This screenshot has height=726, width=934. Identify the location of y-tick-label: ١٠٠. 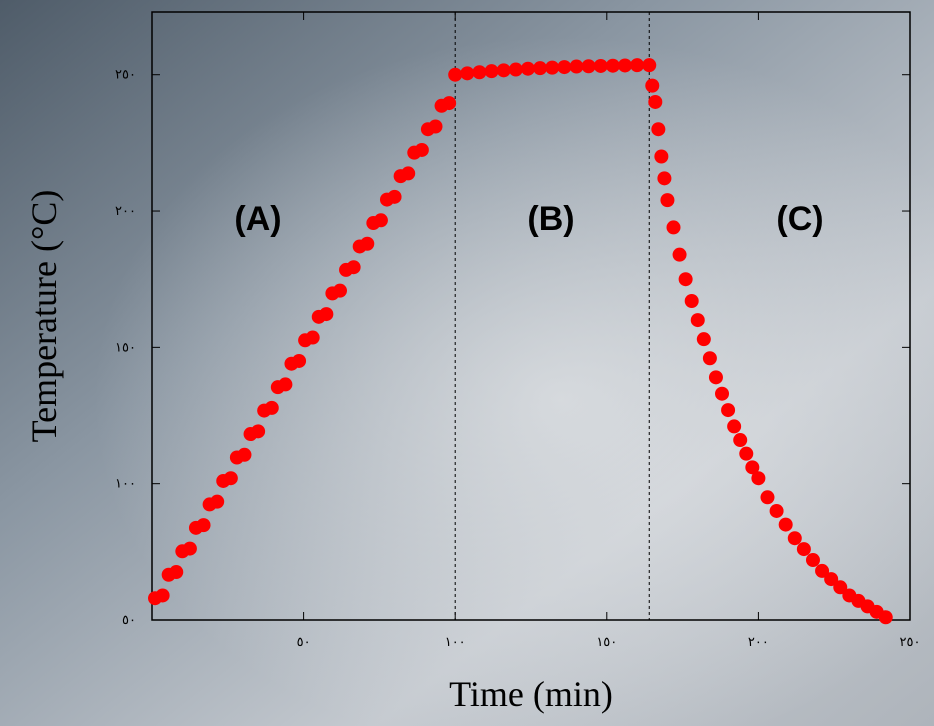
(125, 484).